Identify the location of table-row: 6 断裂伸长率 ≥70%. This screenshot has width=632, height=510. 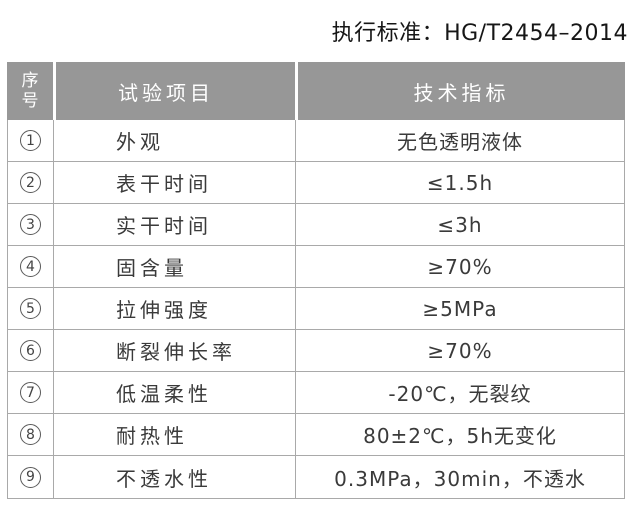
(316, 351).